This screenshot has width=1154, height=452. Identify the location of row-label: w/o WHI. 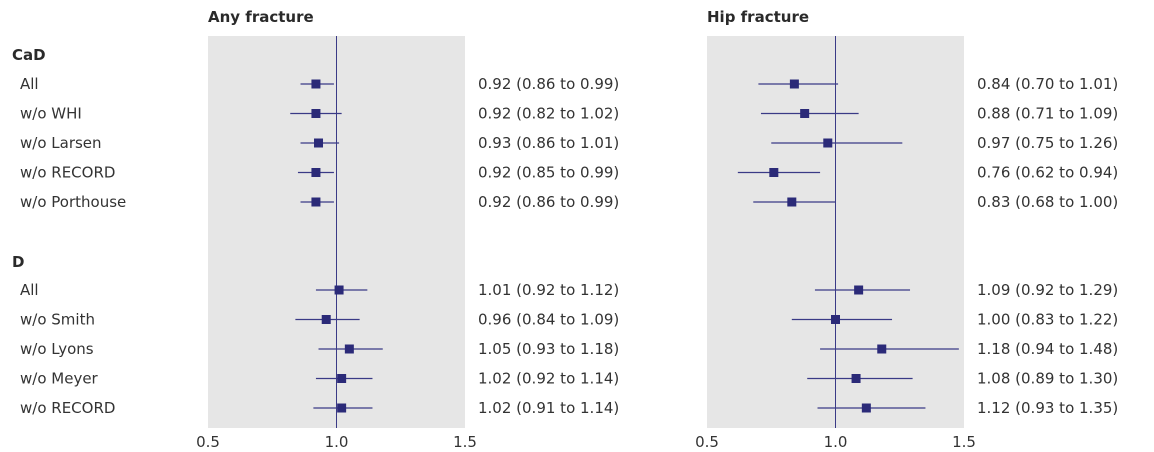
(51, 114).